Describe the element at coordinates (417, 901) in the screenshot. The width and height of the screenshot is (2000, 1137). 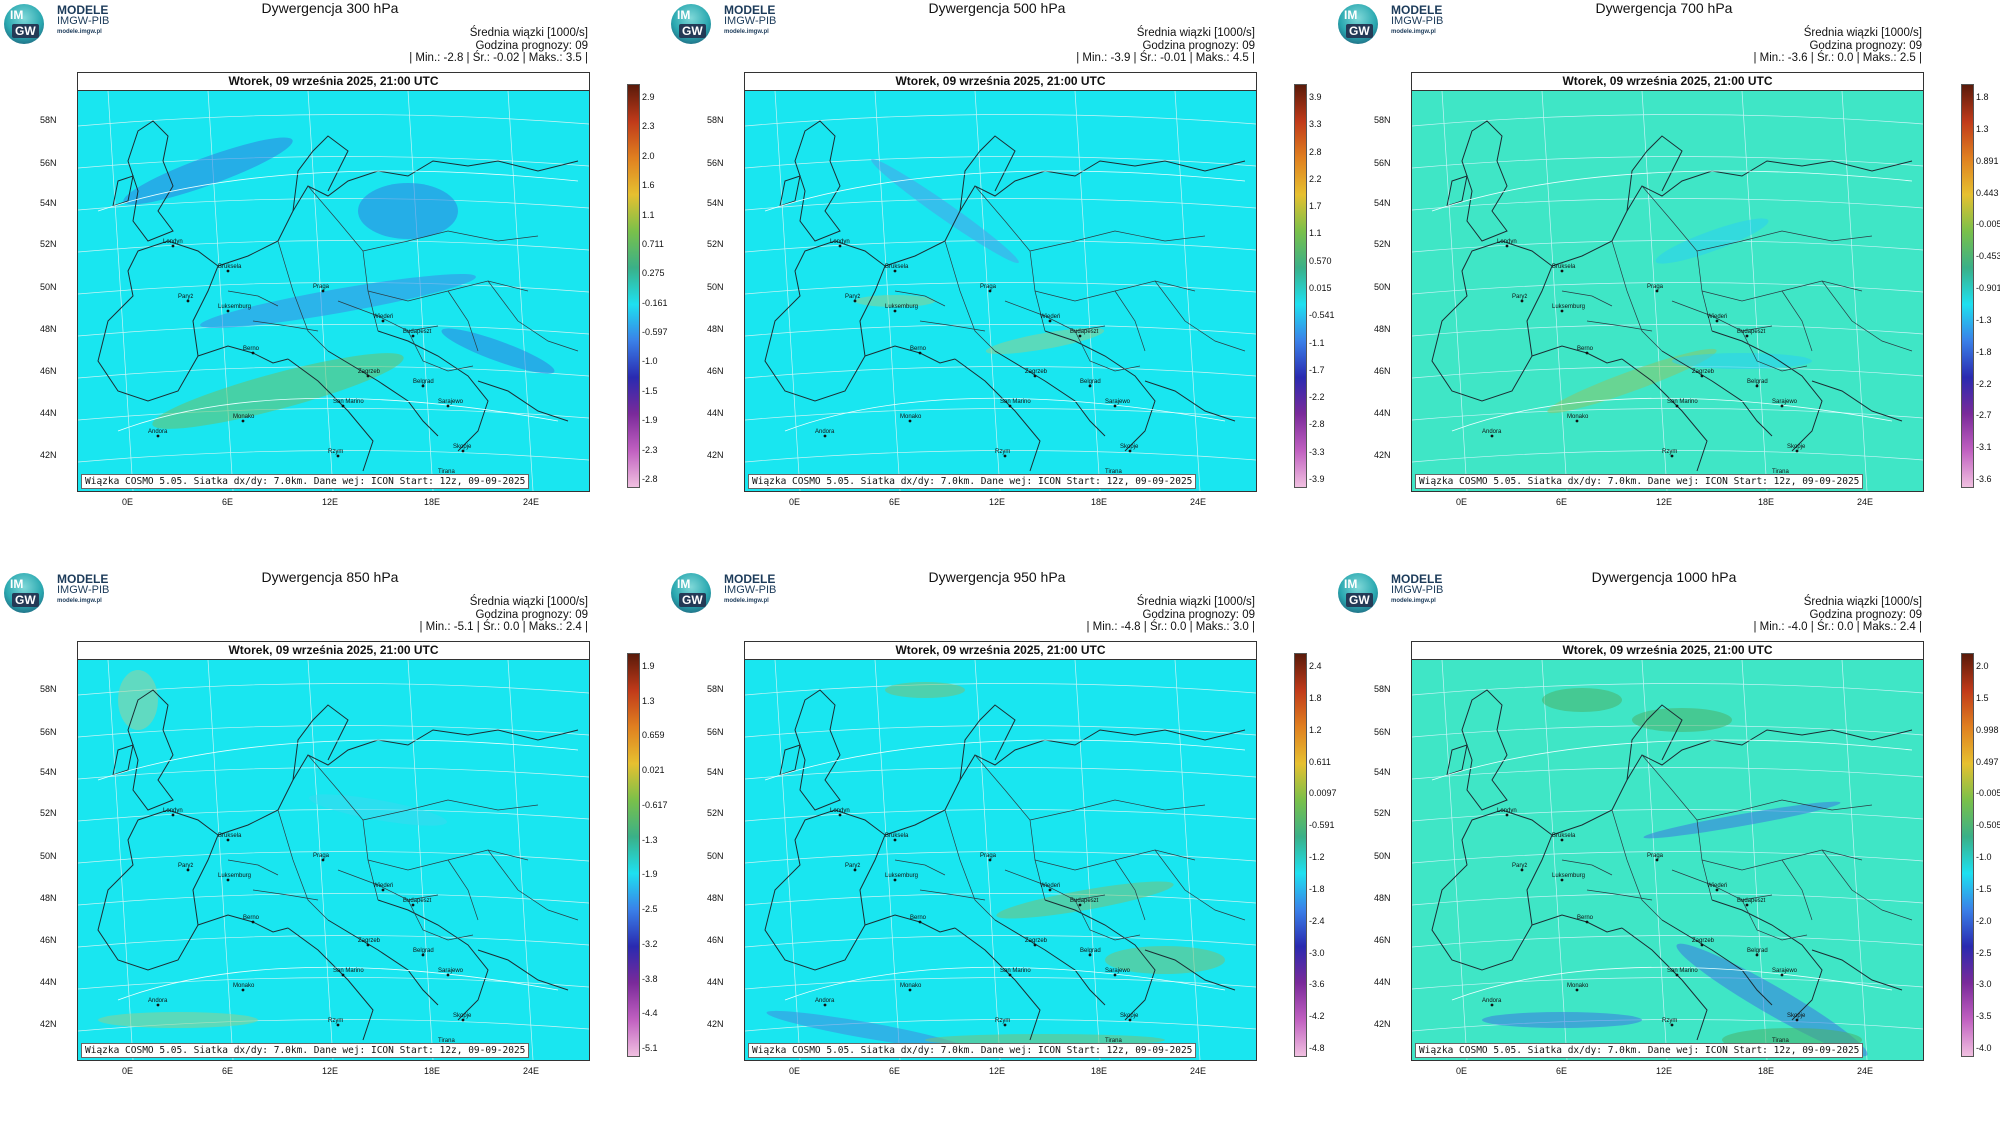
I see `city-label: Budapeszt` at that location.